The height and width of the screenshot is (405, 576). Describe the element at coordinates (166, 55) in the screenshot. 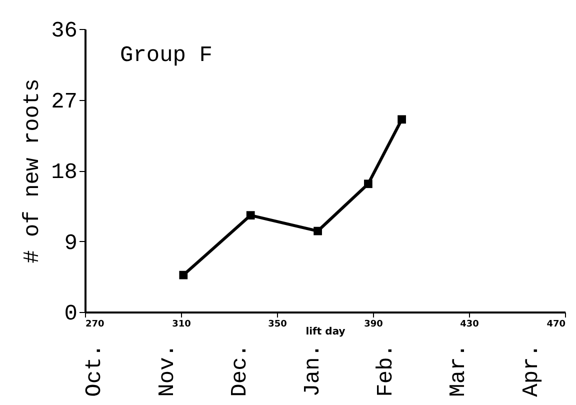

I see `annotation: Group F` at that location.